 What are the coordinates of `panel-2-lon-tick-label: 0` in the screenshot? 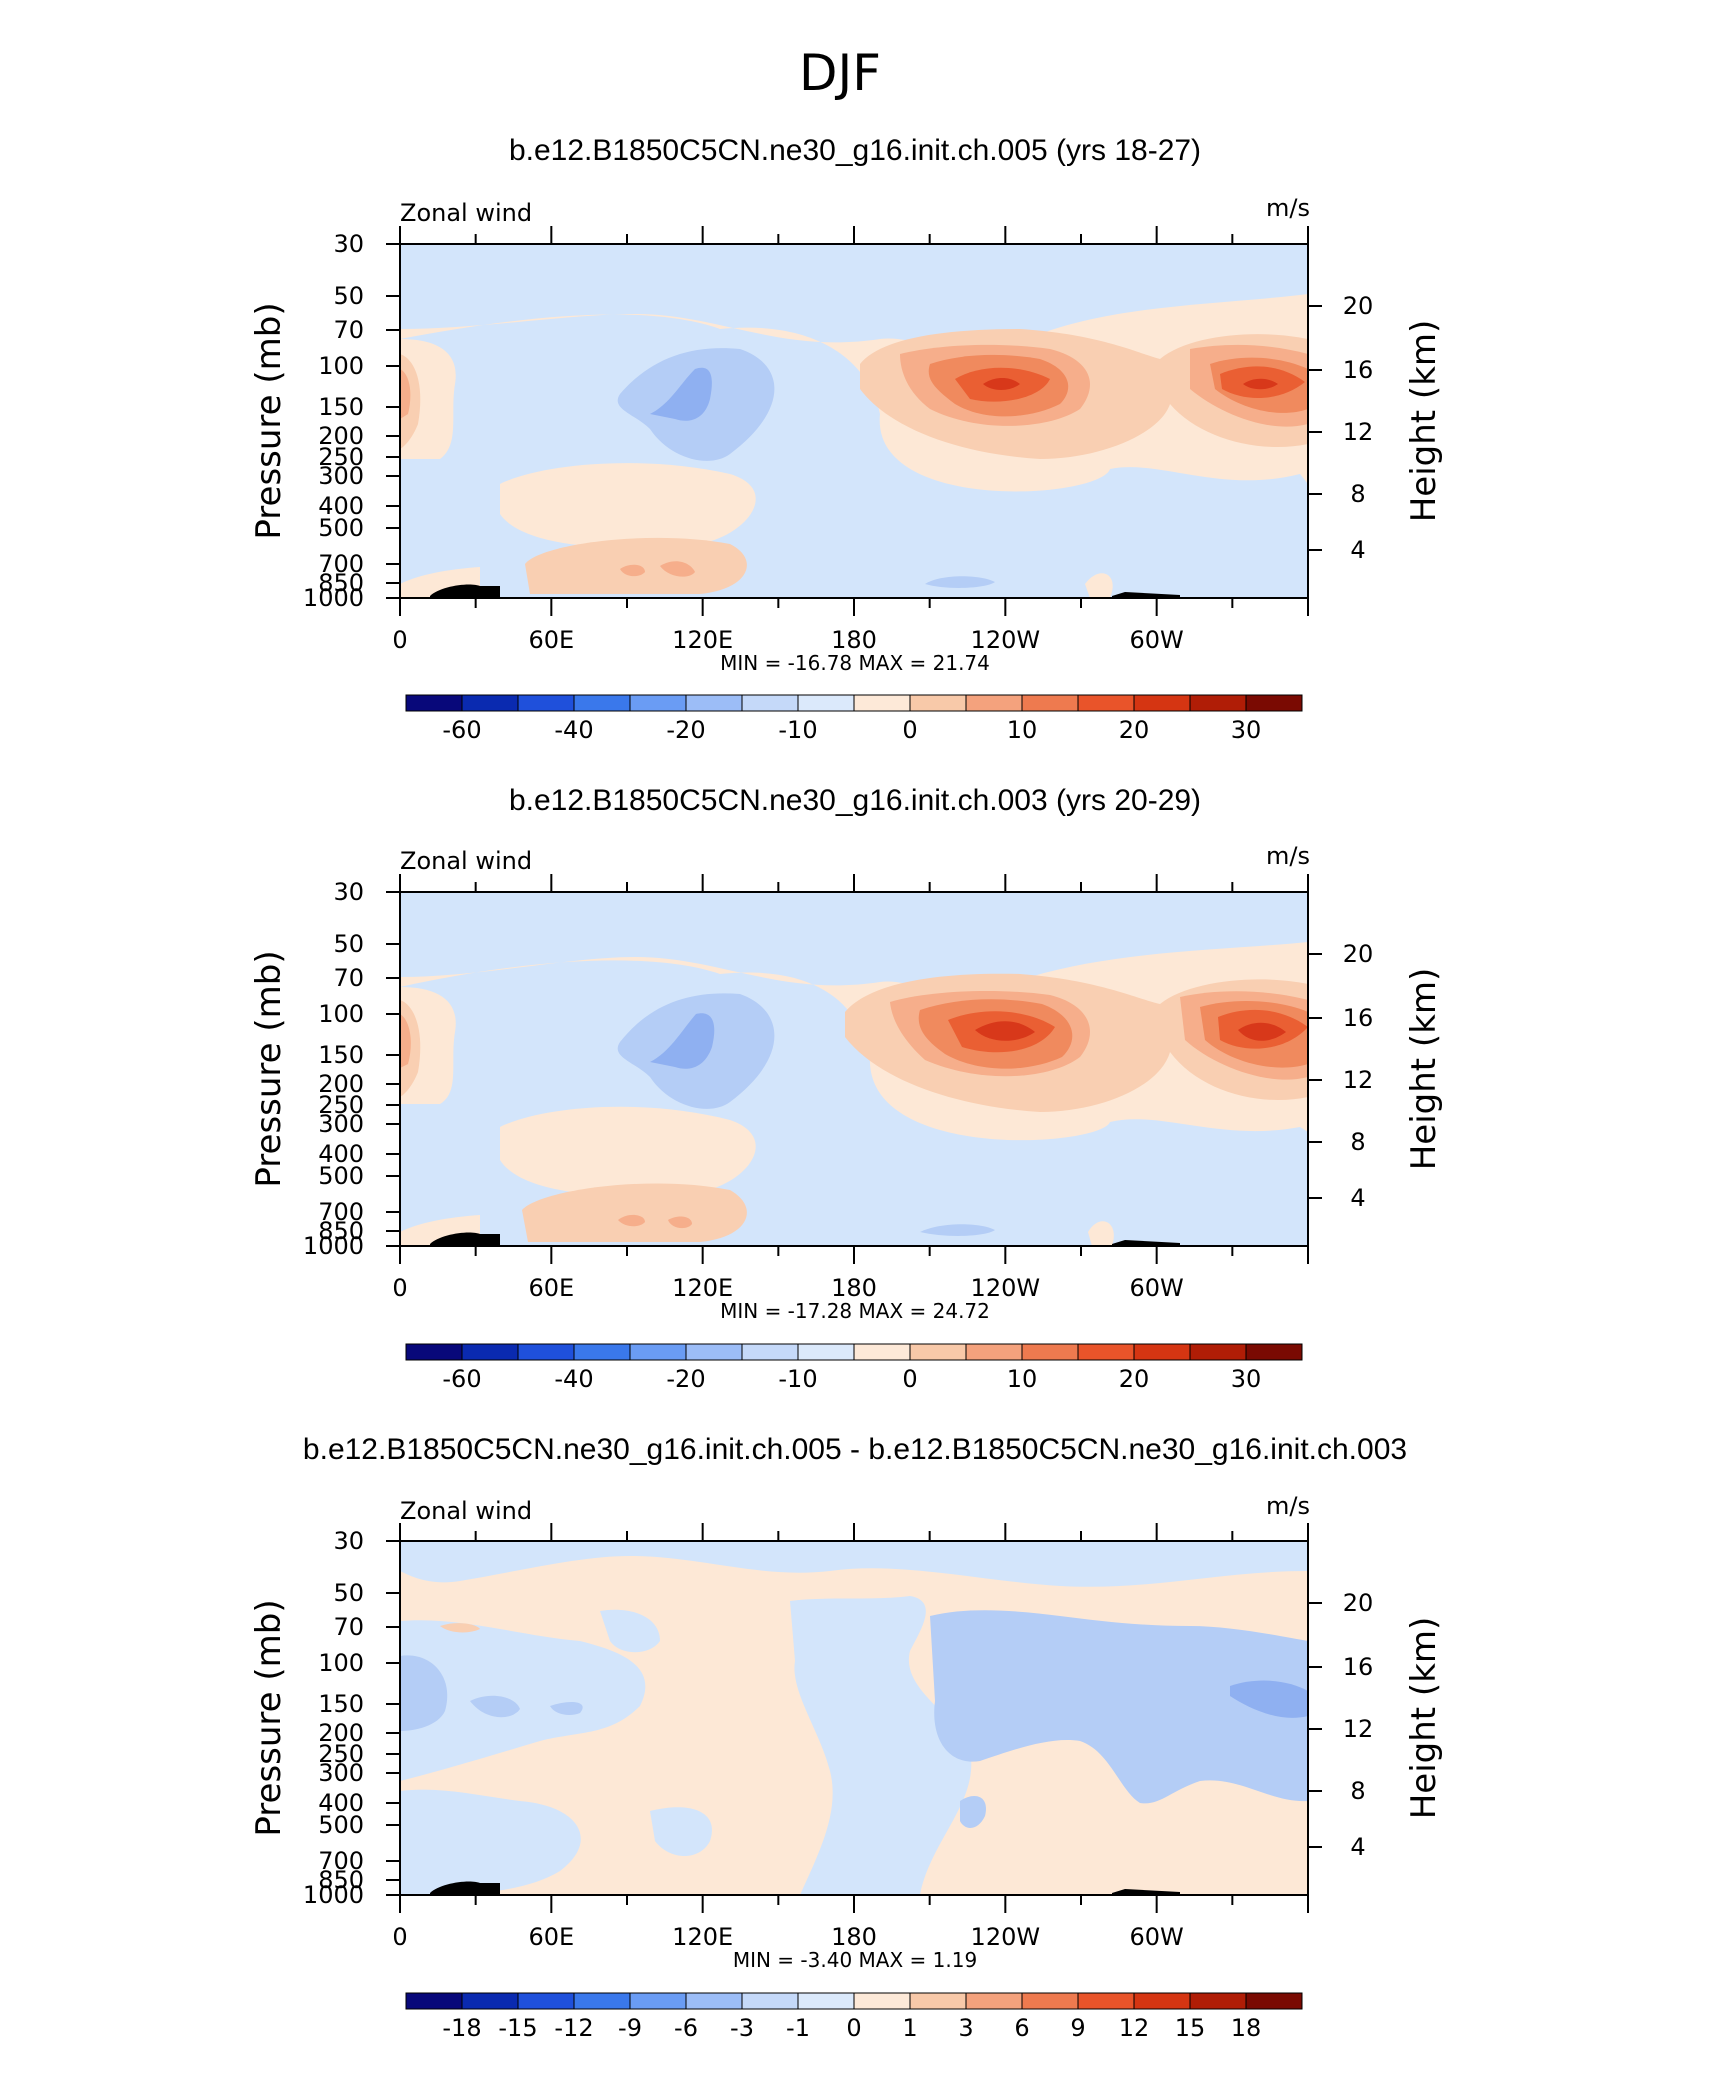 It's located at (399, 1288).